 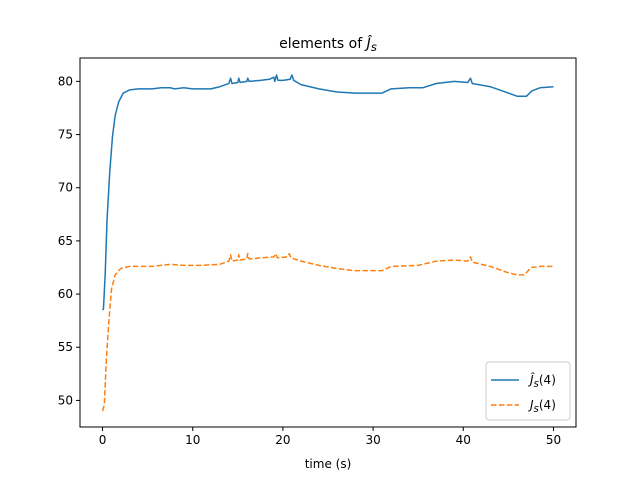 I want to click on y-axis: 50 55 60 65 70 75 80, so click(x=69, y=240).